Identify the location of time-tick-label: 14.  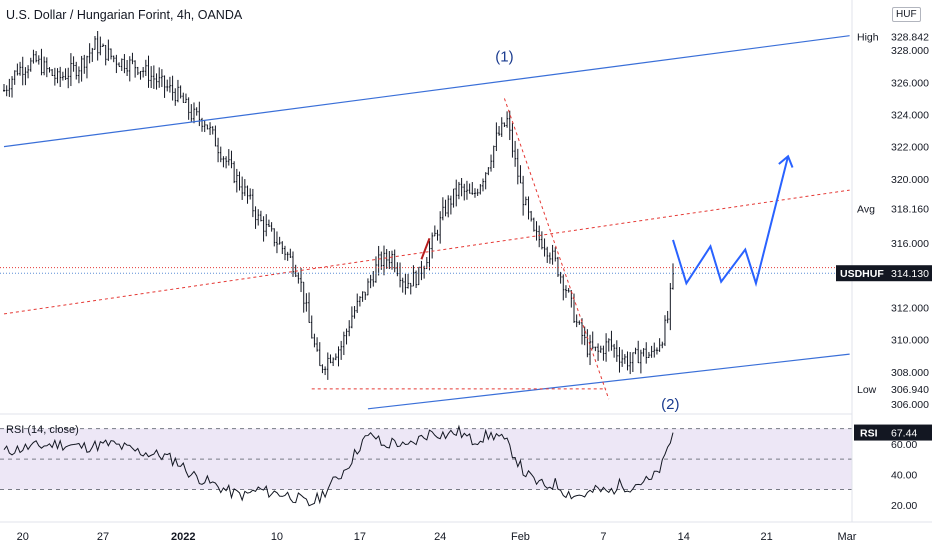
(684, 537).